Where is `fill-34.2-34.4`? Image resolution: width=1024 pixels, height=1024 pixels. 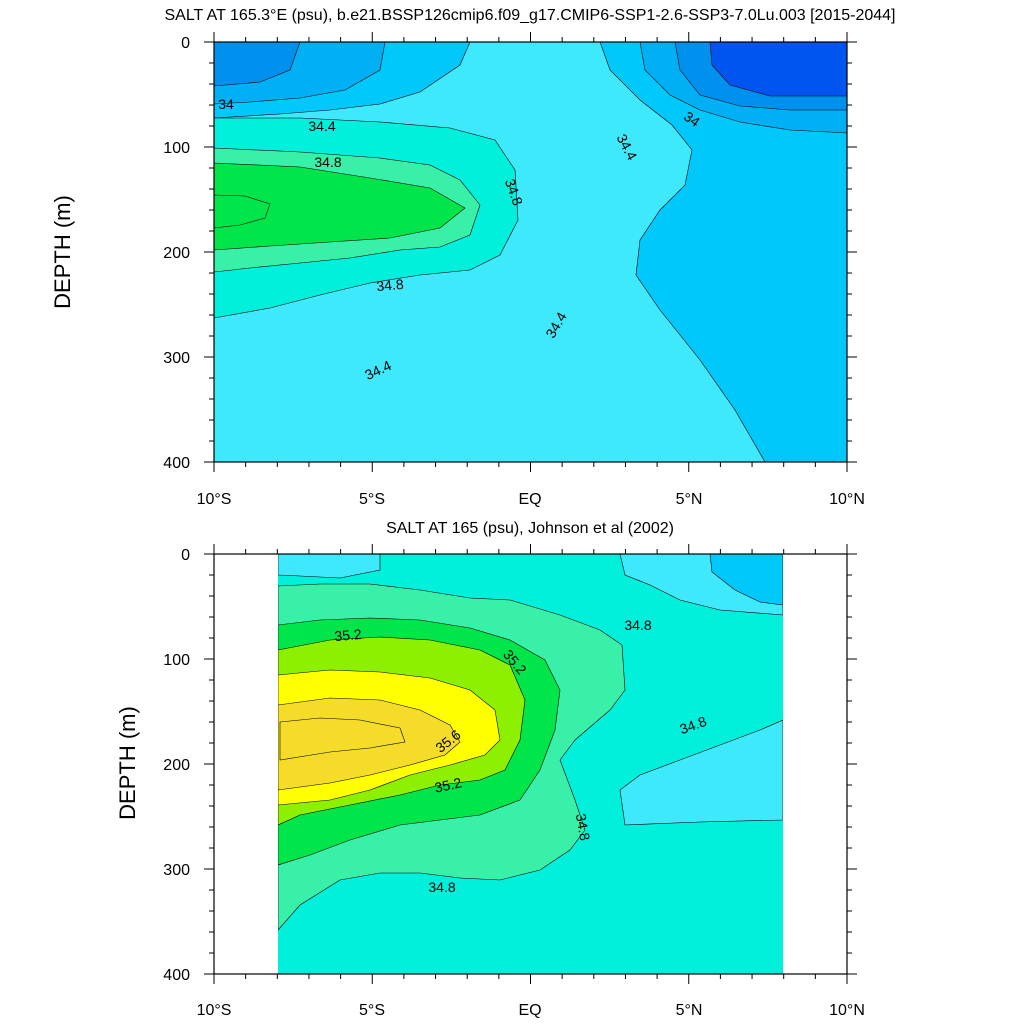 fill-34.2-34.4 is located at coordinates (723, 252).